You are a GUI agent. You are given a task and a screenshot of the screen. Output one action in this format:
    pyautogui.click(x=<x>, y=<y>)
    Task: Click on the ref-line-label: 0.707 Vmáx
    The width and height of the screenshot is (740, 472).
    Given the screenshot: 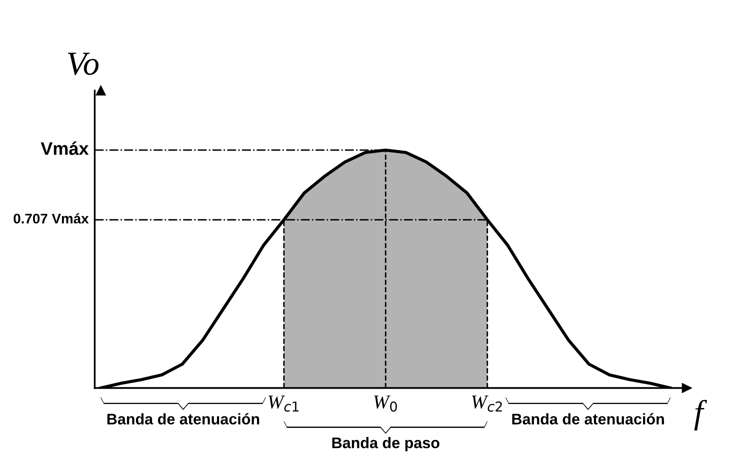 What is the action you would take?
    pyautogui.click(x=51, y=218)
    